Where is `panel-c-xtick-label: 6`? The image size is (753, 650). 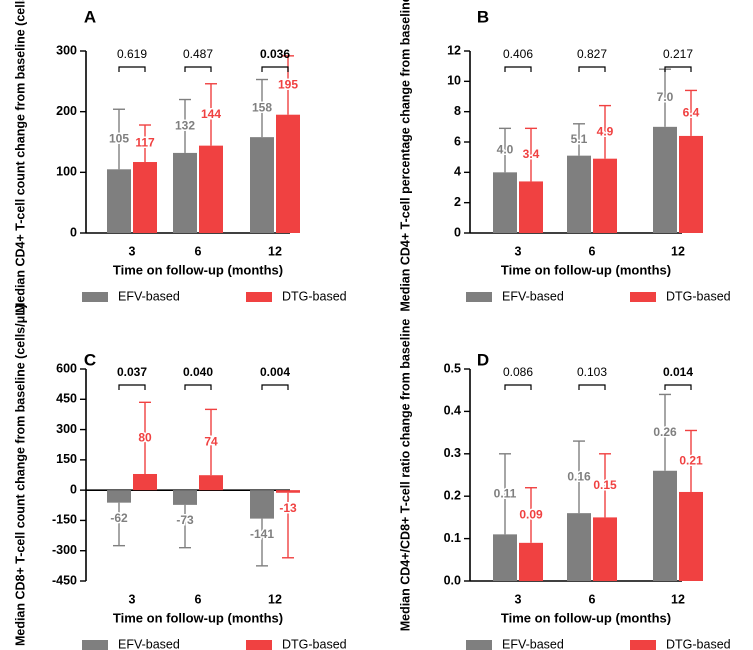
panel-c-xtick-label: 6 is located at coordinates (198, 599).